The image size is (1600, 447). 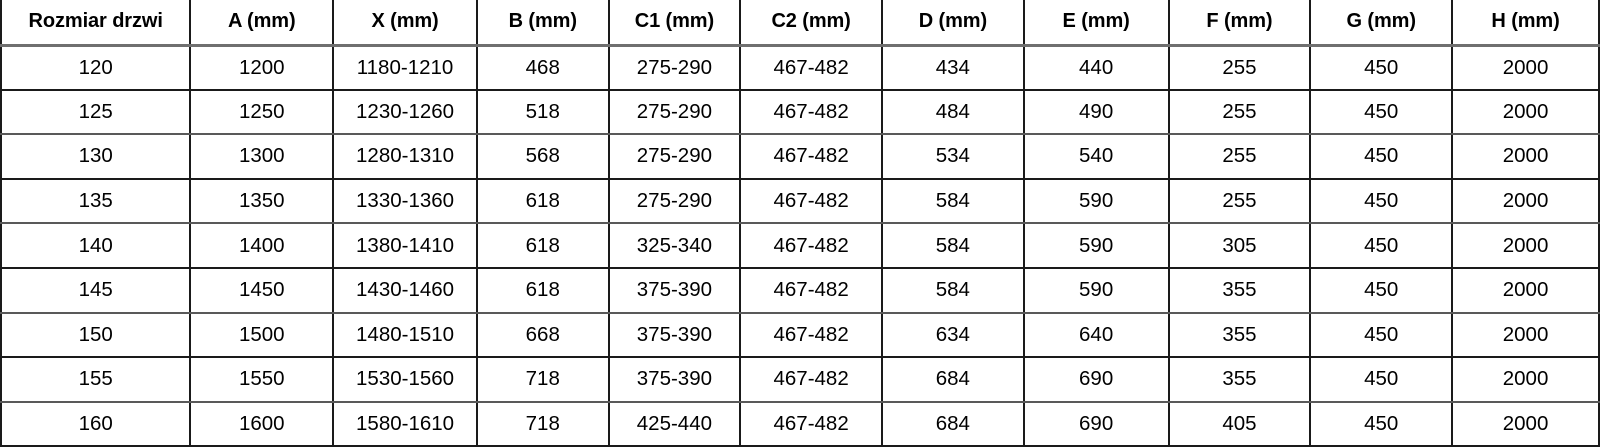 I want to click on cell-d-mm: 534, so click(x=953, y=157).